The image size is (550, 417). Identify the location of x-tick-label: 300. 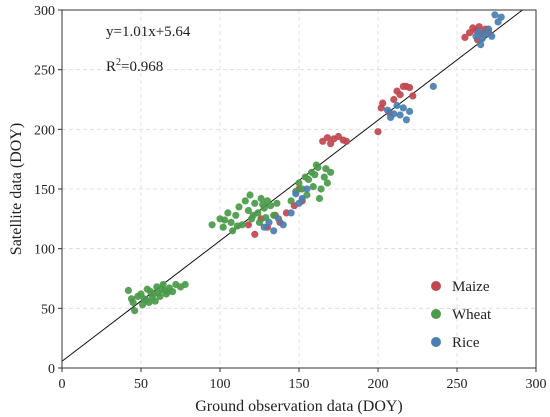
(536, 384).